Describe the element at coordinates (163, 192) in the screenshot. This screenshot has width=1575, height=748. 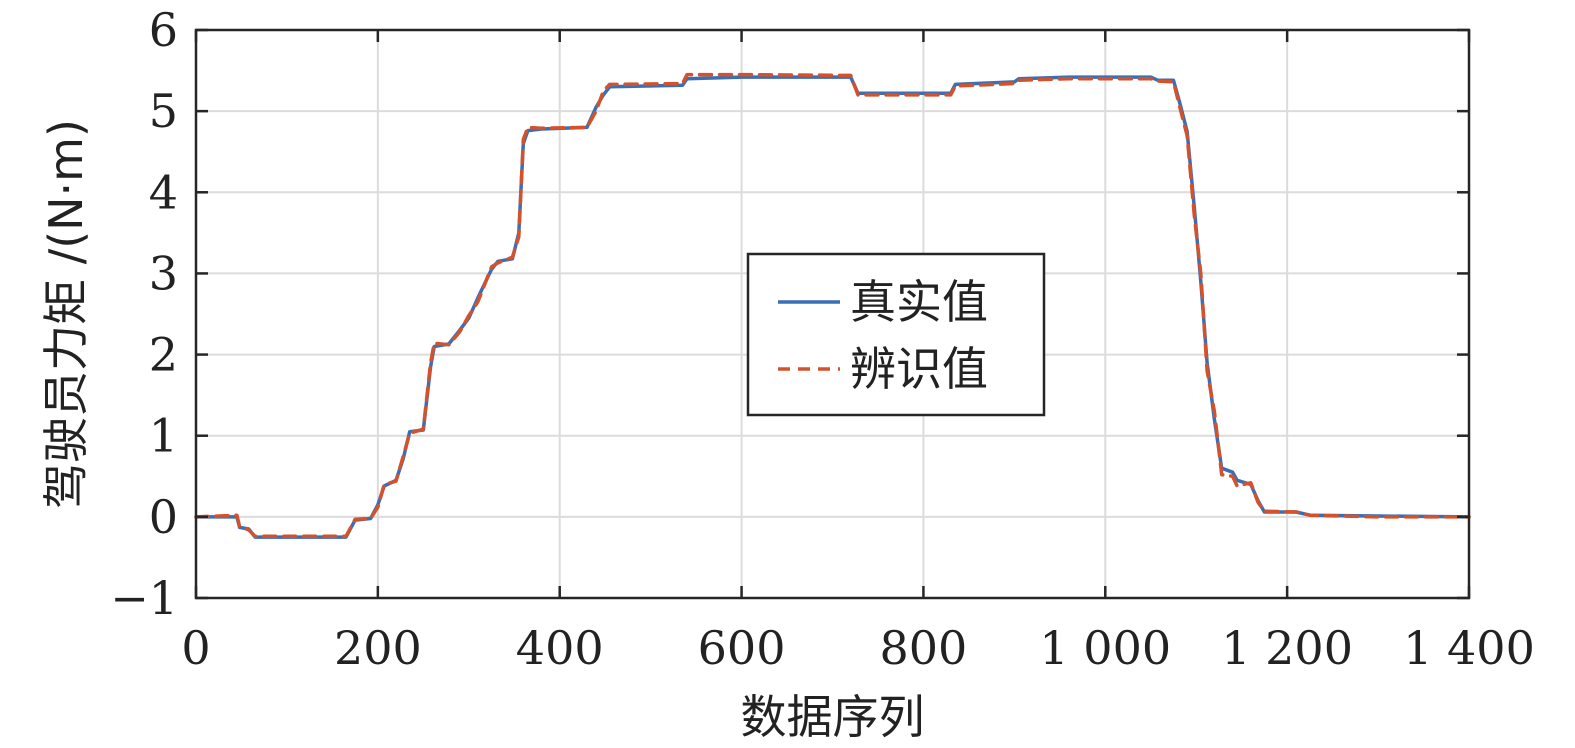
I see `y-tick-label: 4` at that location.